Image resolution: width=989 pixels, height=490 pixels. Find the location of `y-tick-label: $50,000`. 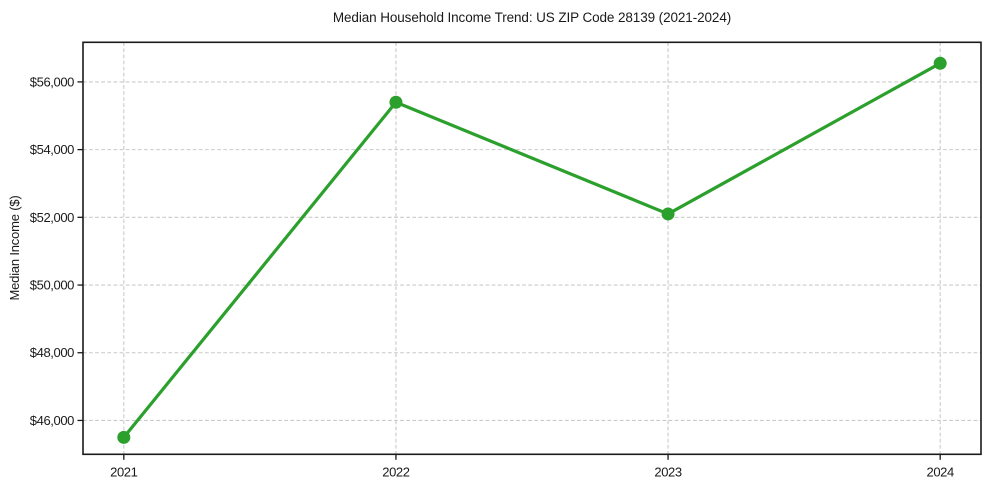

y-tick-label: $50,000 is located at coordinates (52, 285).